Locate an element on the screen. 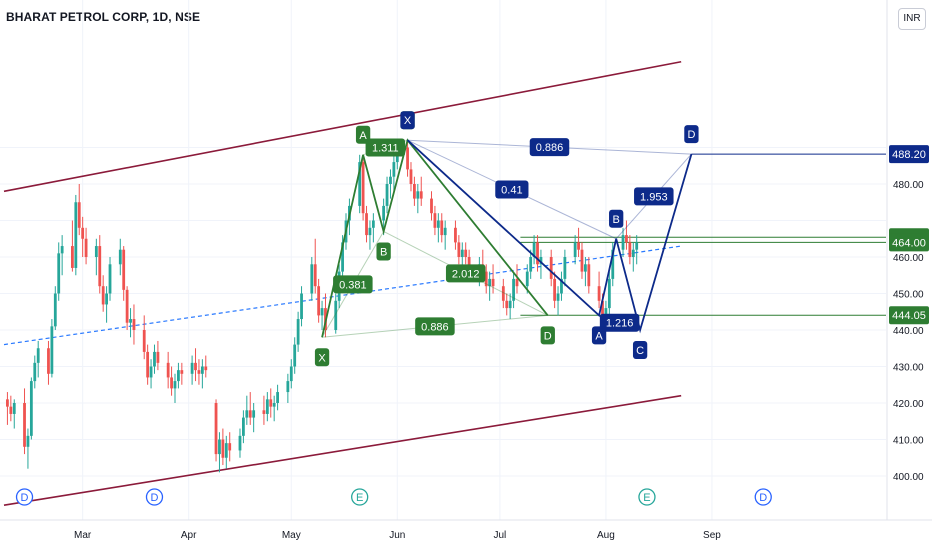 This screenshot has width=932, height=550. x-tick-label: Aug is located at coordinates (606, 535).